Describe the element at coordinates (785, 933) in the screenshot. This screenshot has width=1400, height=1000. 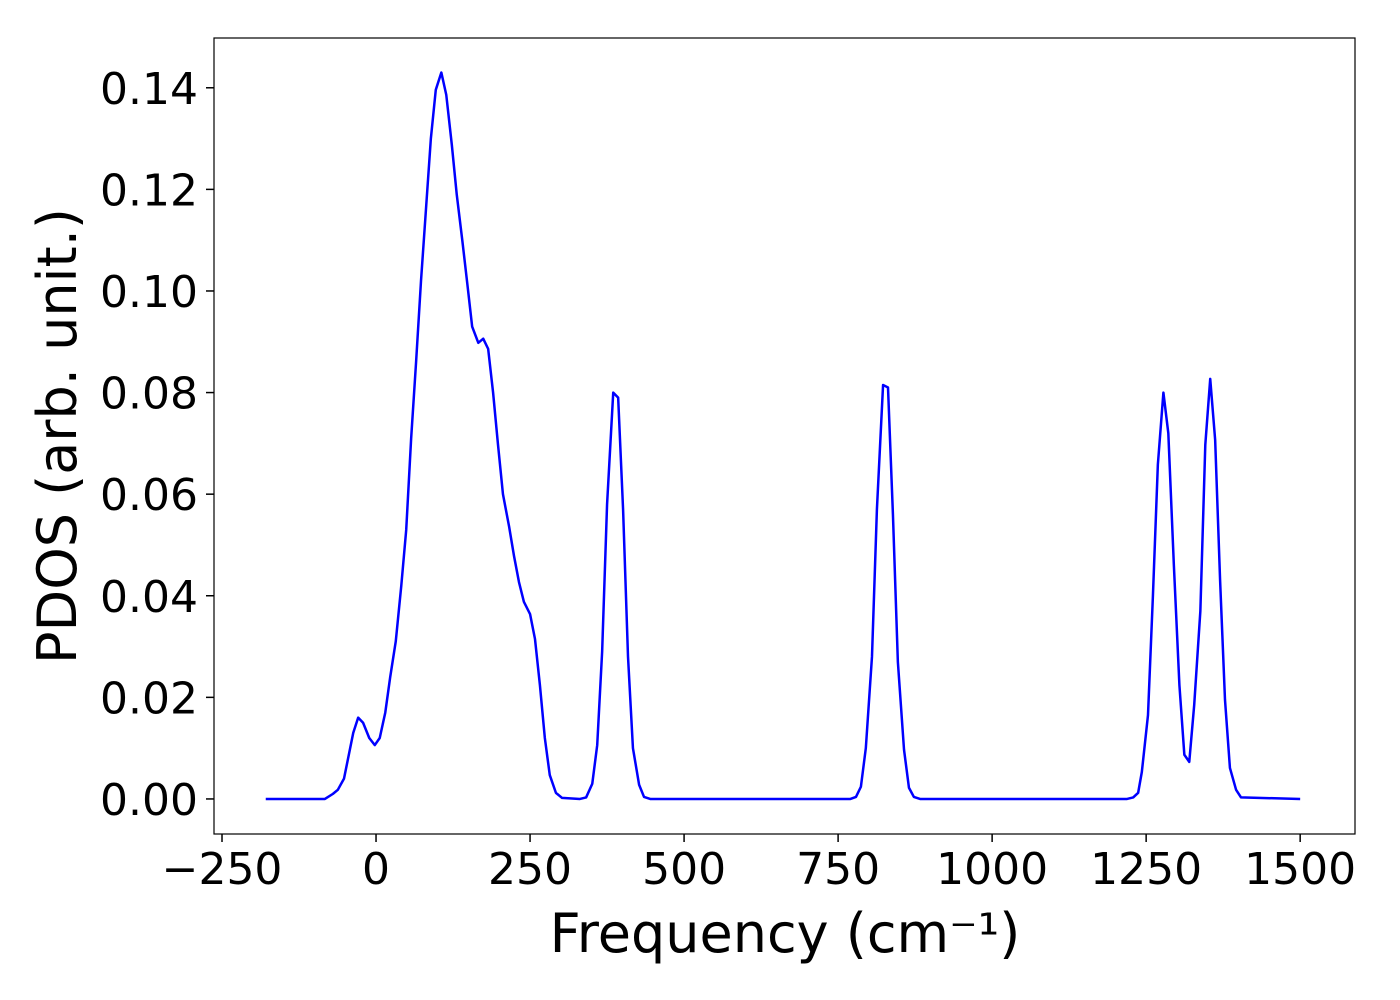
I see `x-axis-label: Frequency (cm⁻¹)` at that location.